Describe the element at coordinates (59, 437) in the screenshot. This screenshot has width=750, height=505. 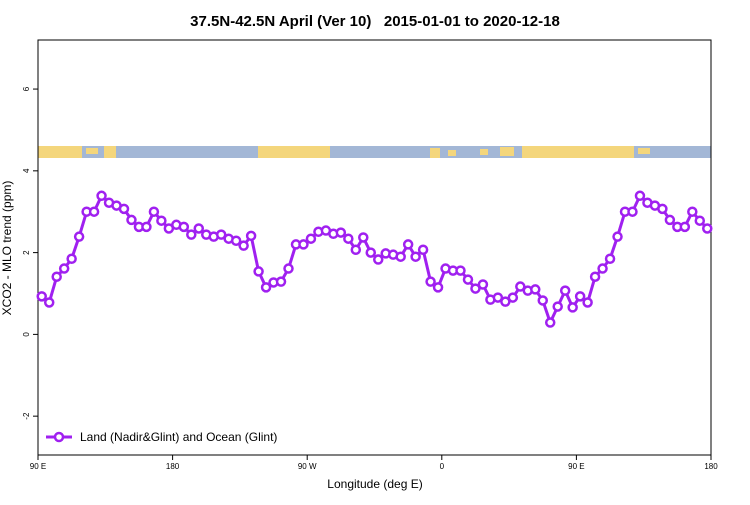
I see `legend-marker` at that location.